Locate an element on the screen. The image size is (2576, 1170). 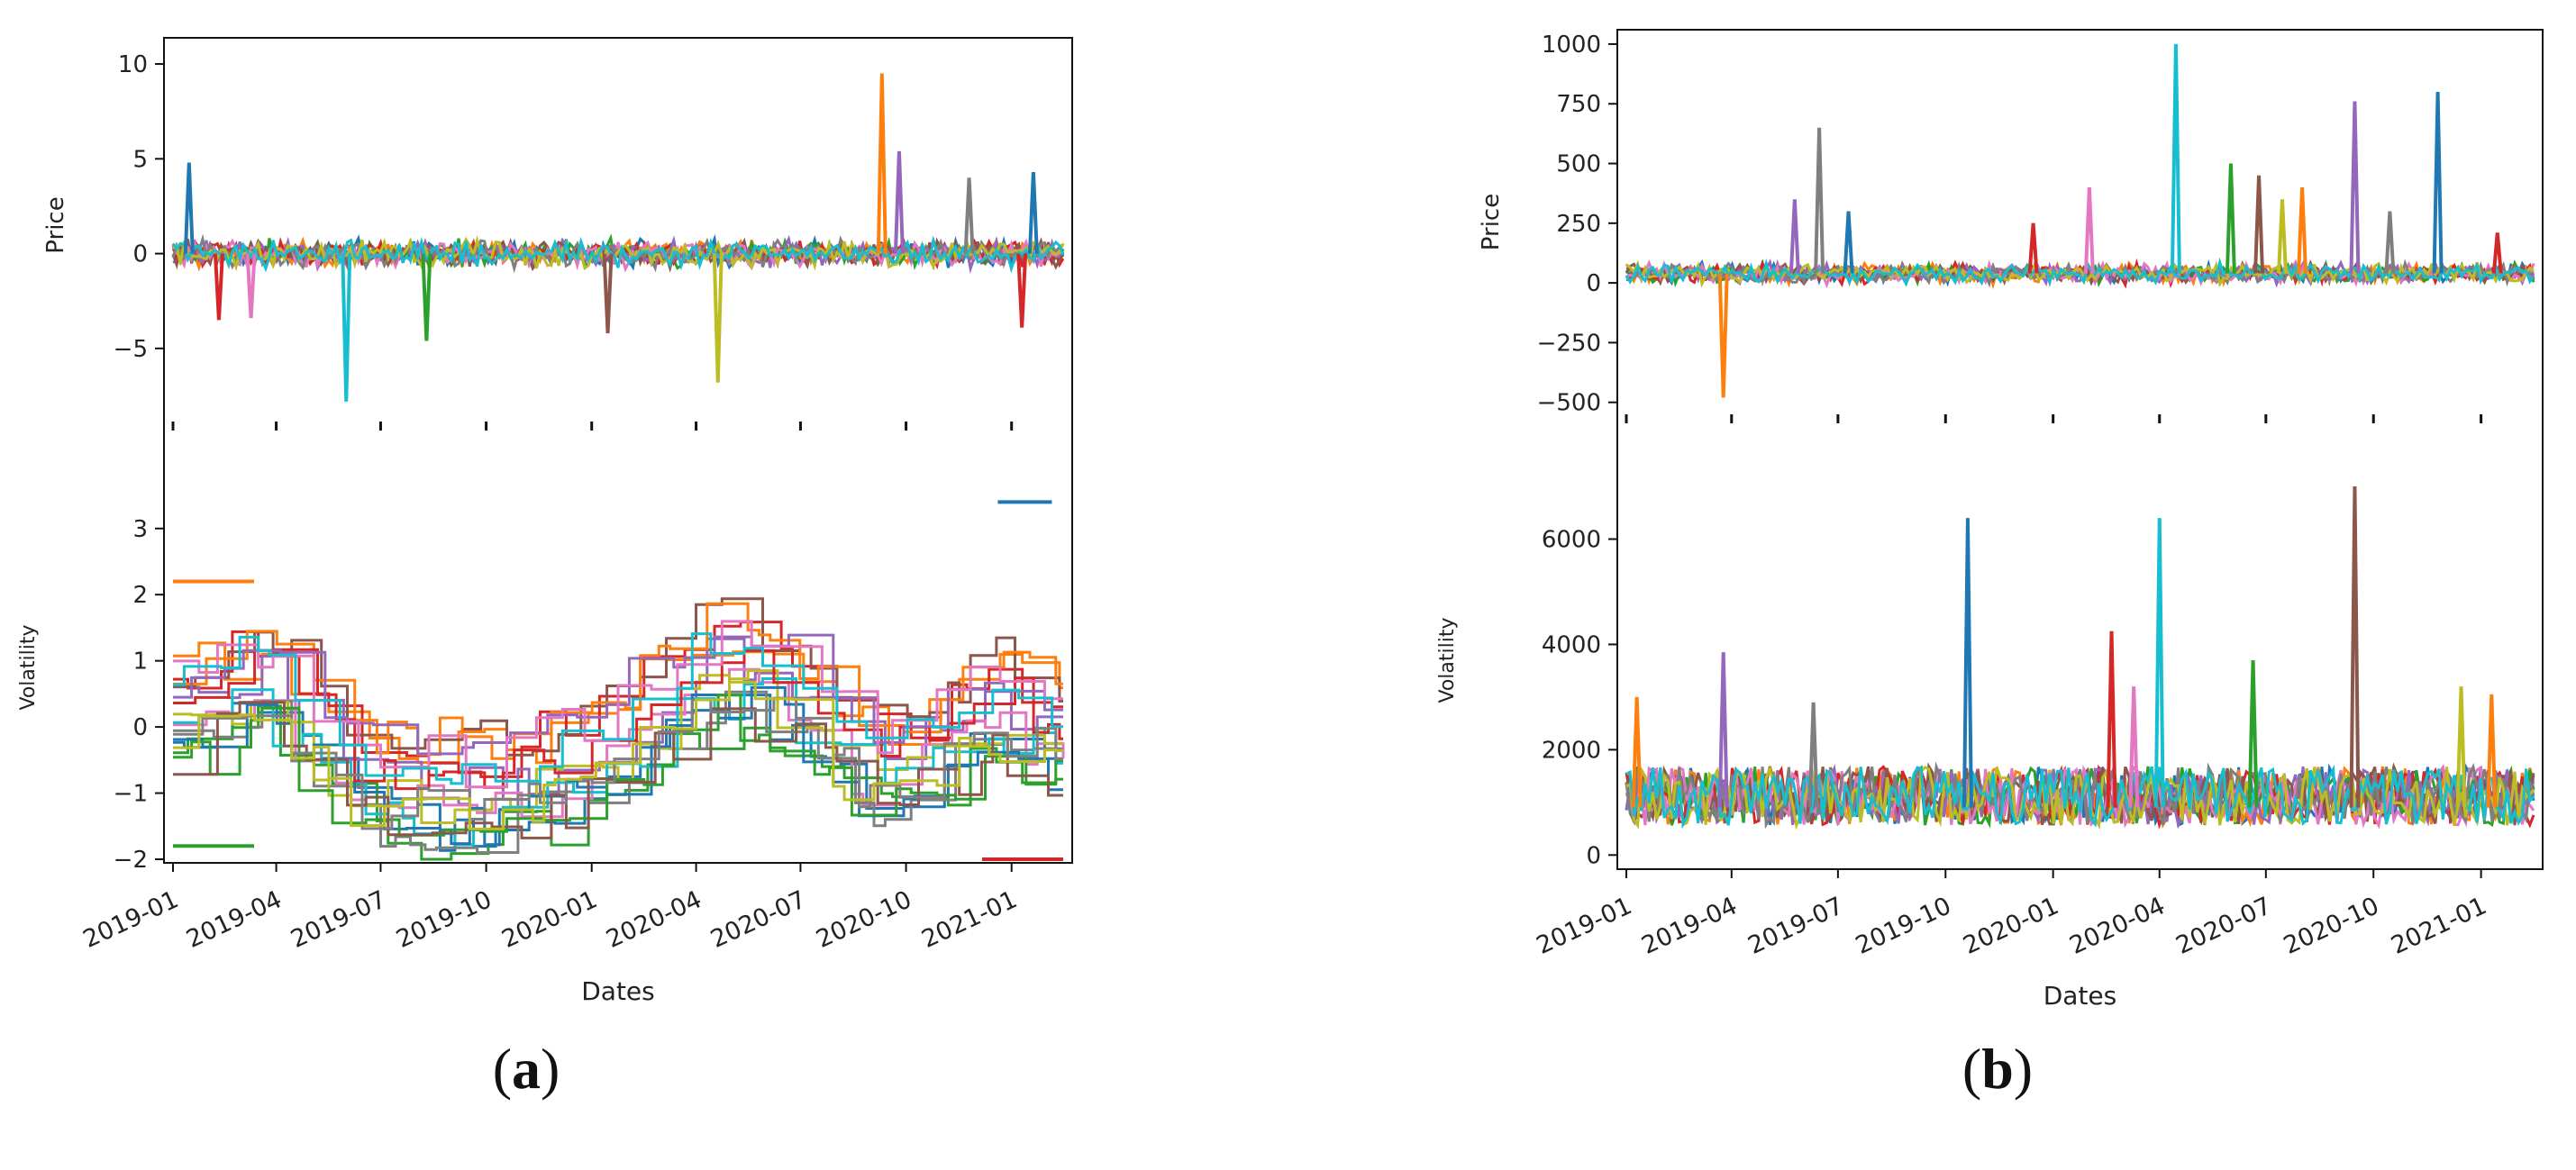
panel-b-caption-letter: b is located at coordinates (1997, 1069).